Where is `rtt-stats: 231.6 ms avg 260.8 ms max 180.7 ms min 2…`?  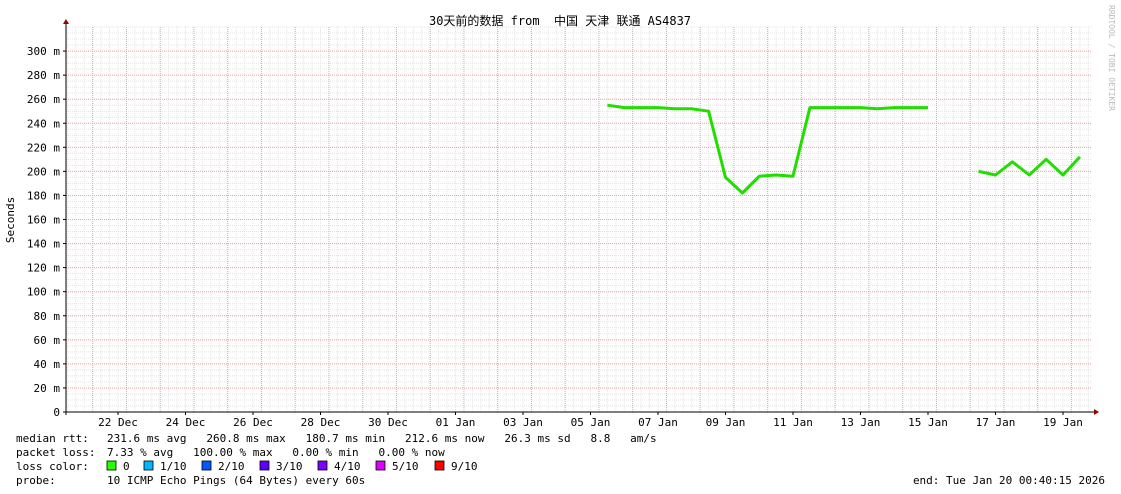
rtt-stats: 231.6 ms avg 260.8 ms max 180.7 ms min 2… is located at coordinates (382, 438).